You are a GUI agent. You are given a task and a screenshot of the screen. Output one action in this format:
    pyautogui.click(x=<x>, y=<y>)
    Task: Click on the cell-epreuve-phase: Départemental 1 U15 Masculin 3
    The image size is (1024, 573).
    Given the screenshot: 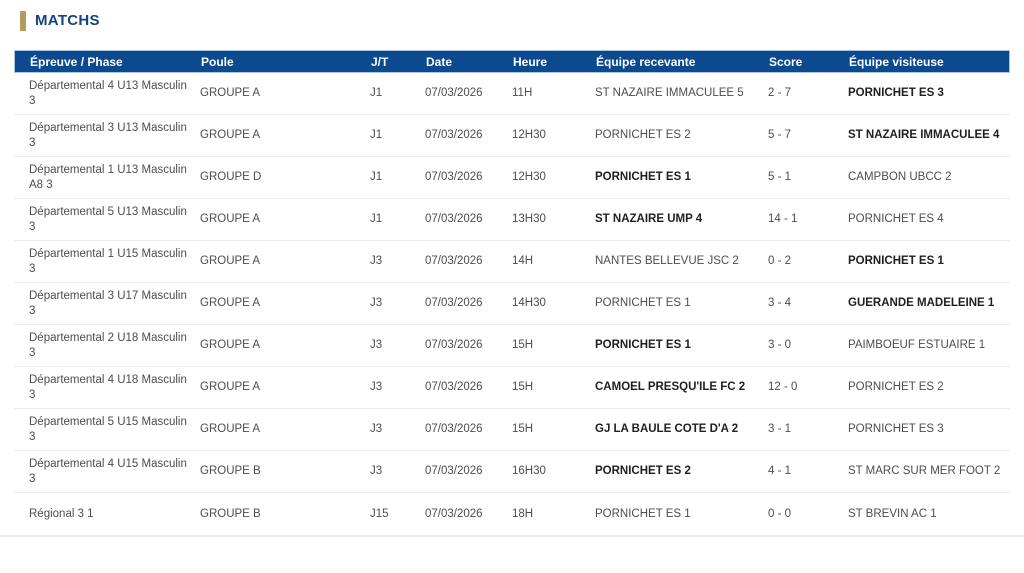 What is the action you would take?
    pyautogui.click(x=108, y=261)
    